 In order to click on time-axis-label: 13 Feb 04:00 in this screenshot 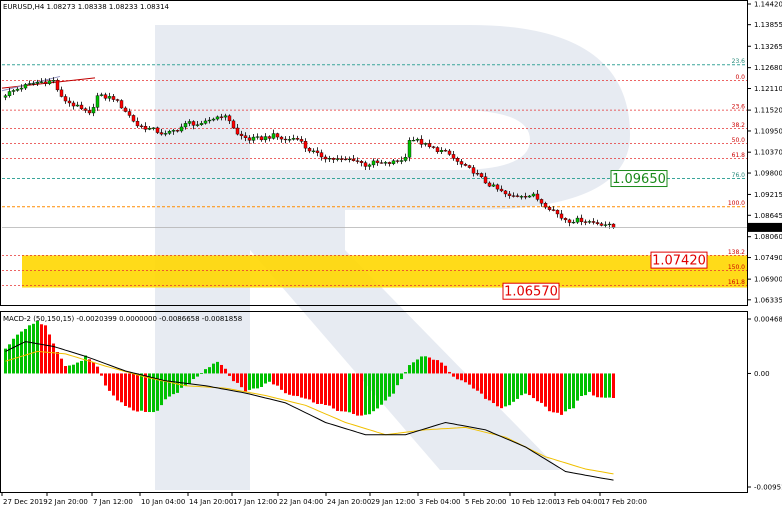, I will do `click(579, 502)`.